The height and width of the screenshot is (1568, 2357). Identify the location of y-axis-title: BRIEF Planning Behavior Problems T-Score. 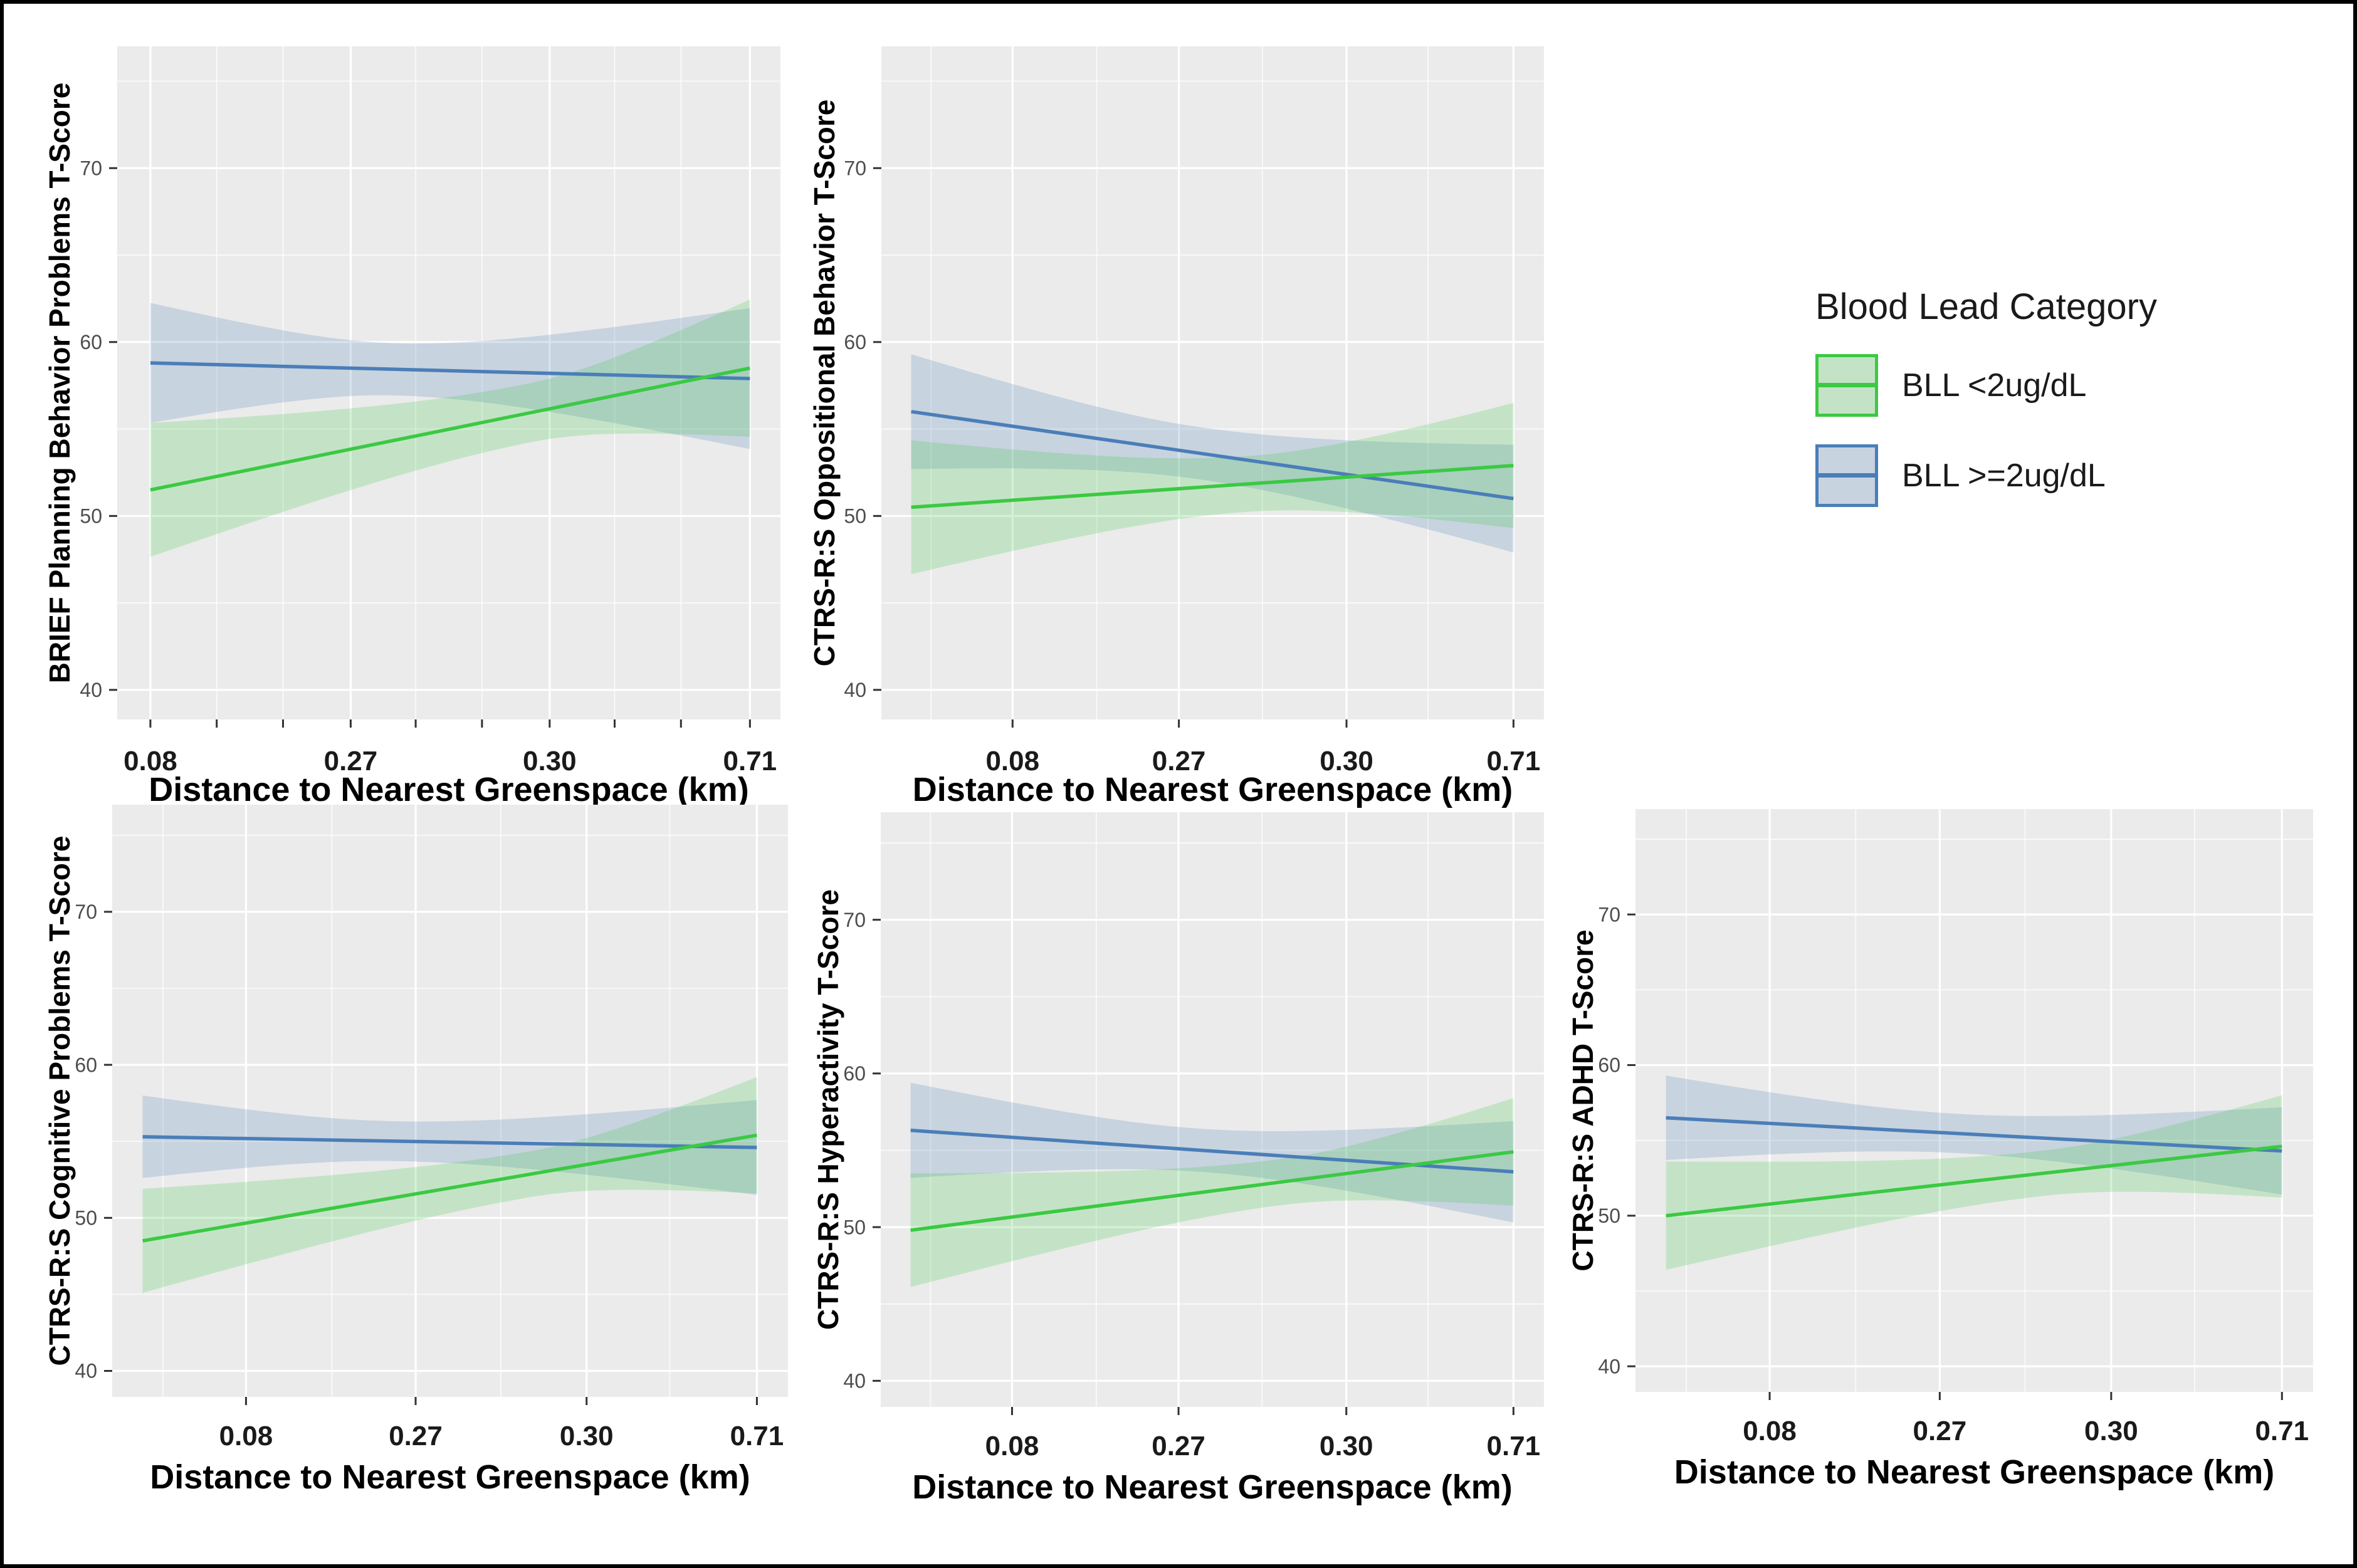
(59, 383).